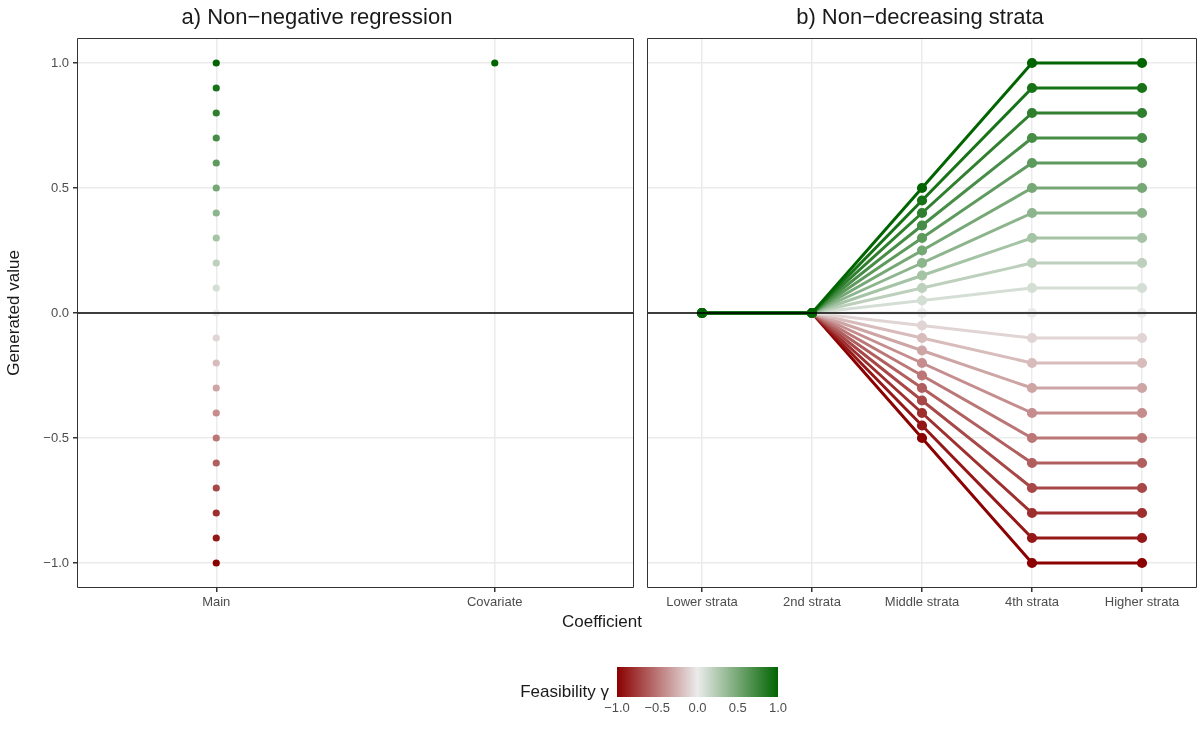 The height and width of the screenshot is (731, 1204). What do you see at coordinates (617, 707) in the screenshot?
I see `color-bar-label: −1.0` at bounding box center [617, 707].